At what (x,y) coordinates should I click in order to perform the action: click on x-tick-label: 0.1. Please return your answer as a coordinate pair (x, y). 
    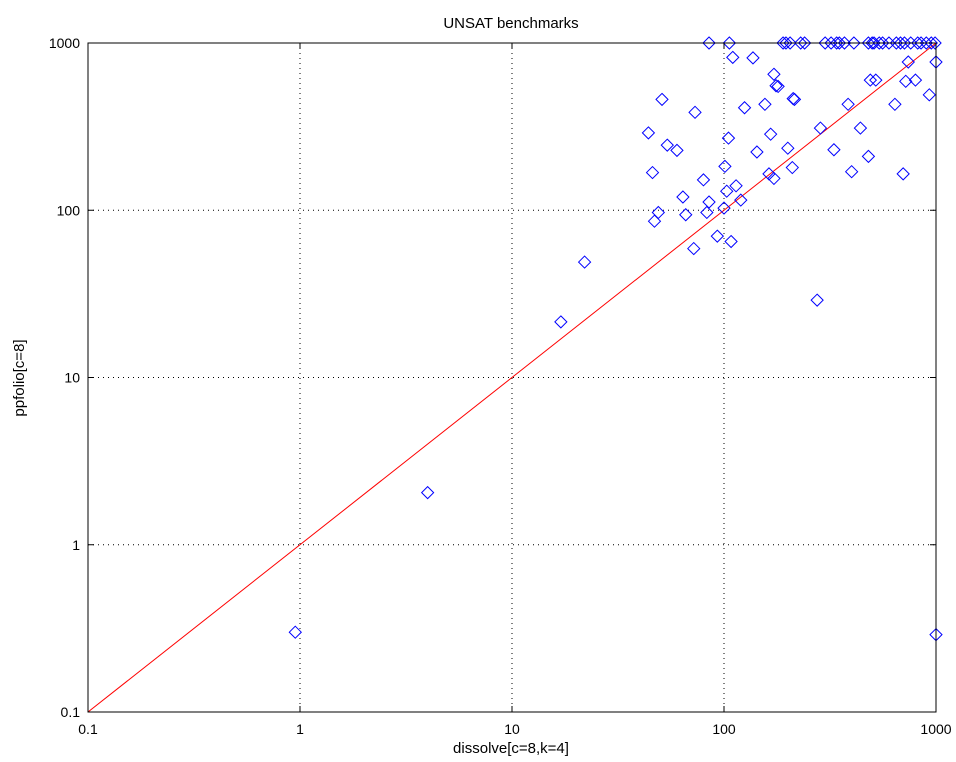
    Looking at the image, I should click on (88, 729).